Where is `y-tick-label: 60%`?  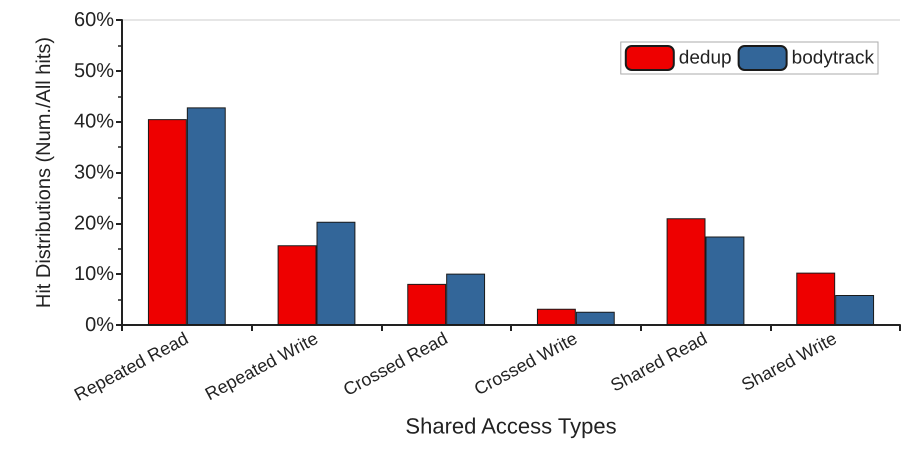
y-tick-label: 60% is located at coordinates (94, 20).